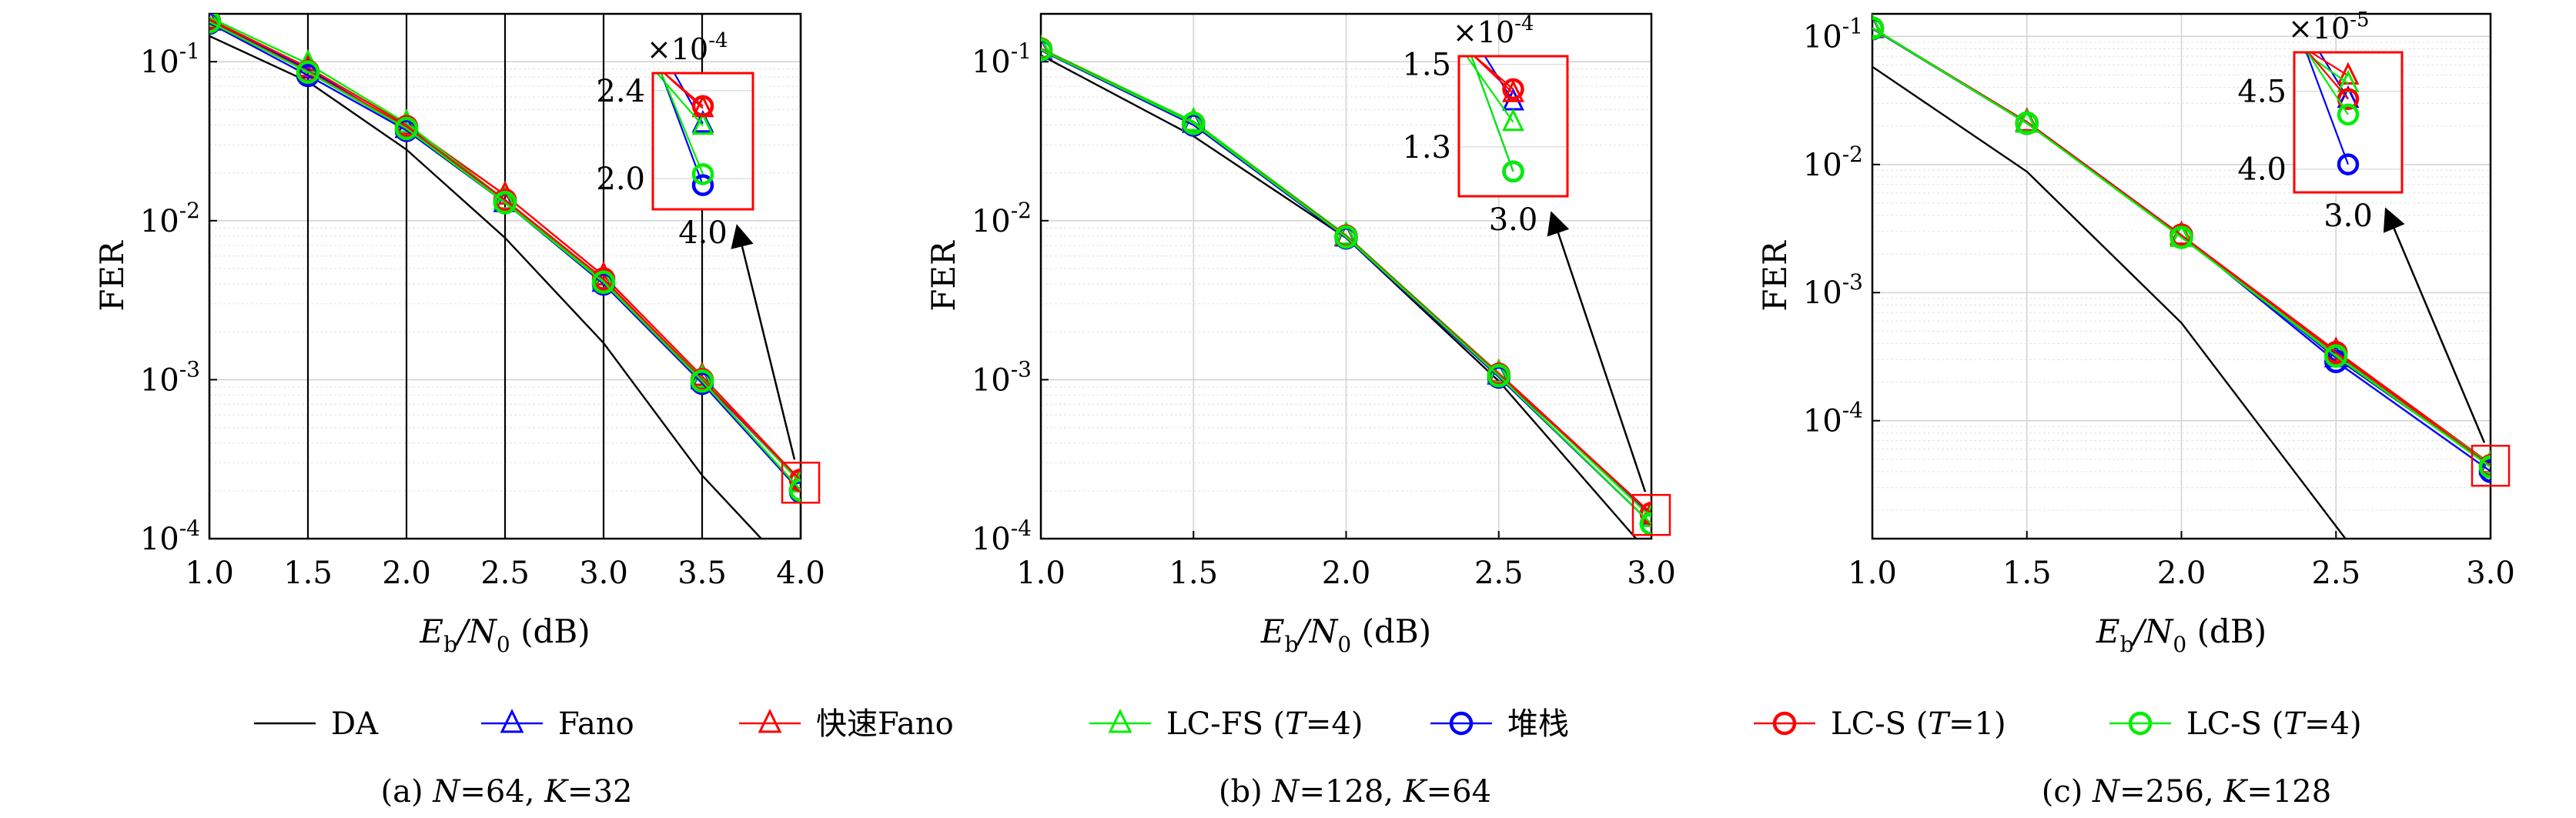 This screenshot has height=818, width=2576. What do you see at coordinates (1918, 724) in the screenshot?
I see `legend-label: LC-S (T=1)` at bounding box center [1918, 724].